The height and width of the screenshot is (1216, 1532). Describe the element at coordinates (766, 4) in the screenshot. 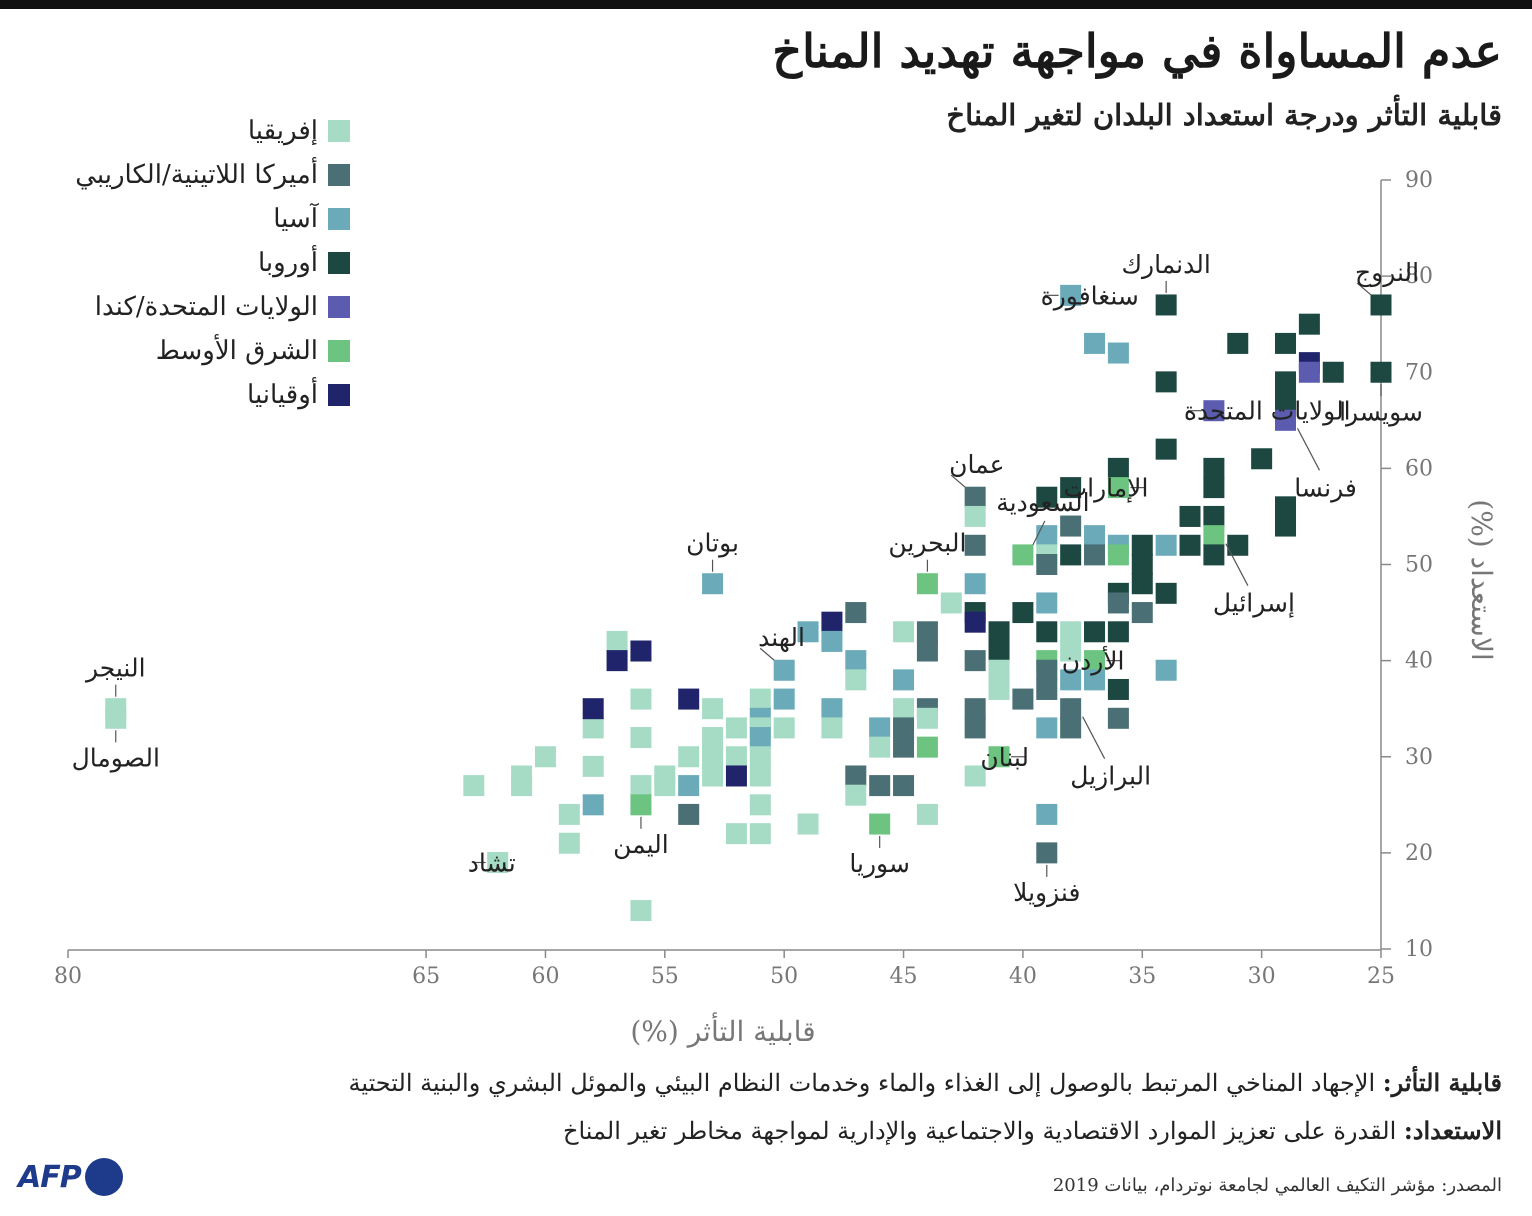

I see `top-rule` at that location.